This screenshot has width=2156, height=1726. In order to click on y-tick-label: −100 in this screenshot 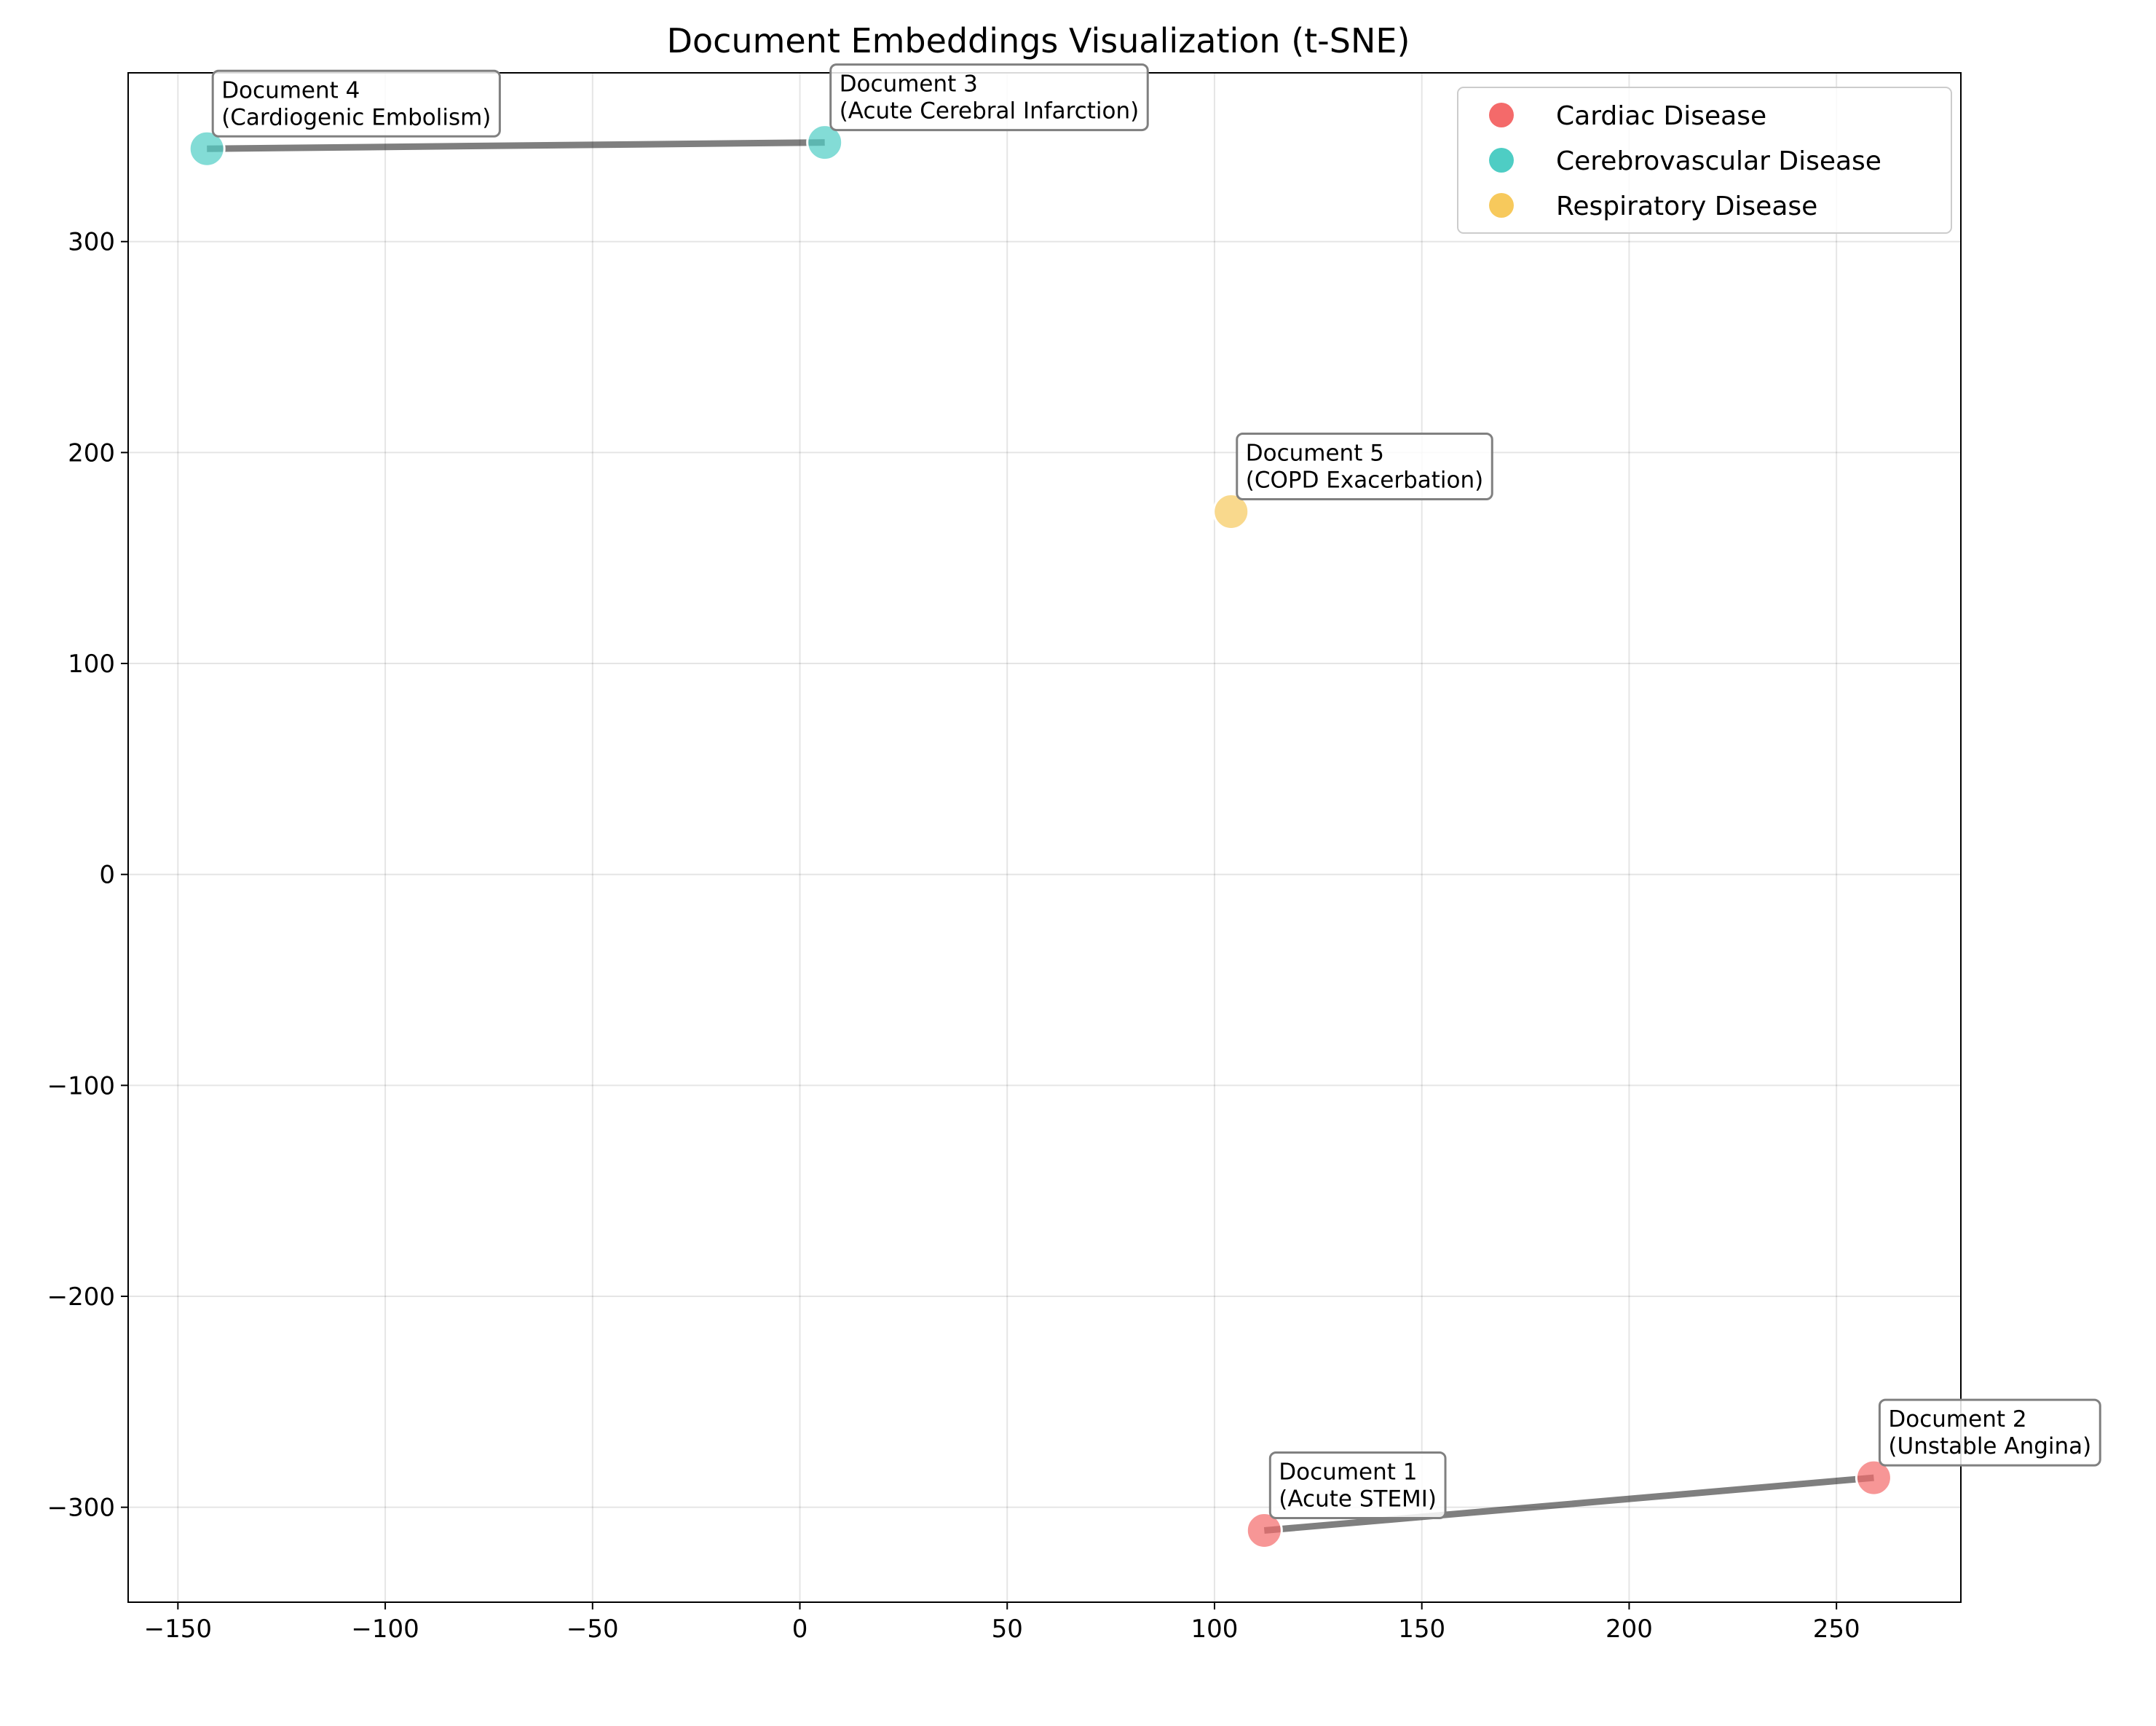, I will do `click(81, 1085)`.